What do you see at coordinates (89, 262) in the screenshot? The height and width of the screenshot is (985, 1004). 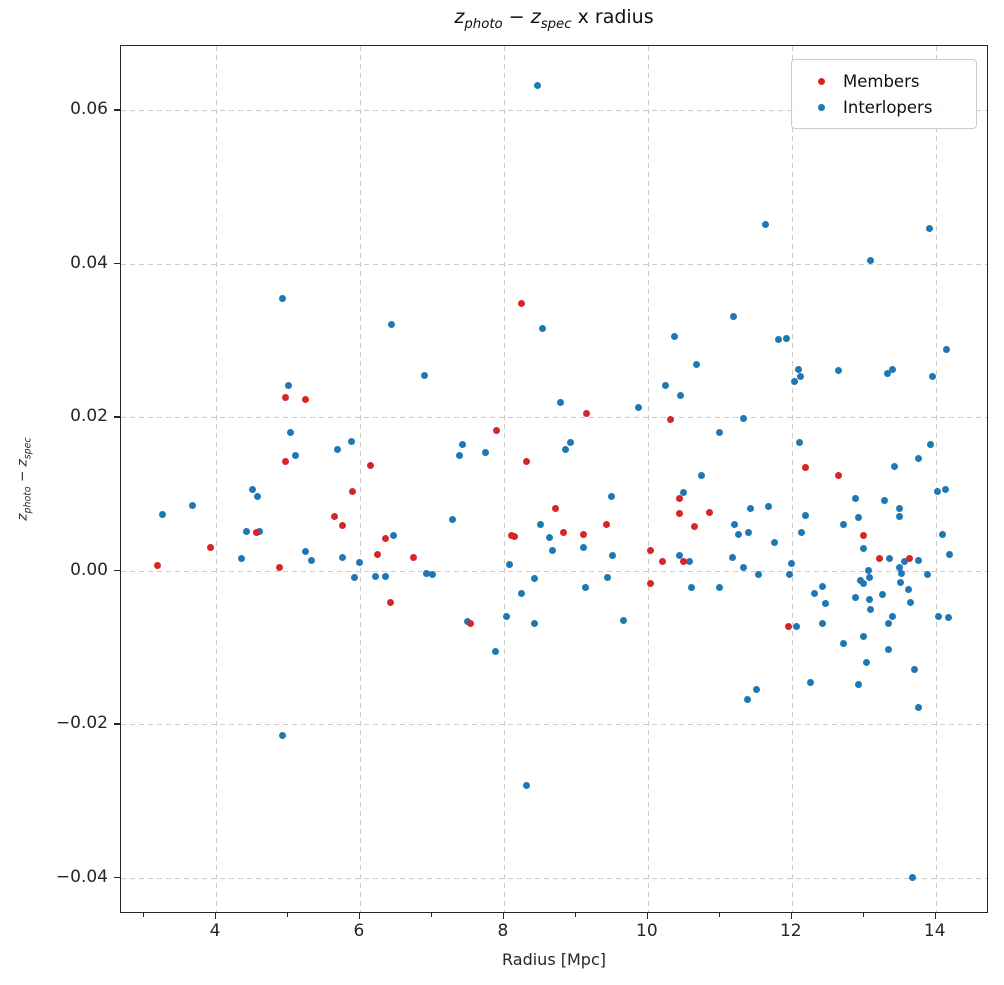 I see `y-tick-label-0.04: 0.04` at bounding box center [89, 262].